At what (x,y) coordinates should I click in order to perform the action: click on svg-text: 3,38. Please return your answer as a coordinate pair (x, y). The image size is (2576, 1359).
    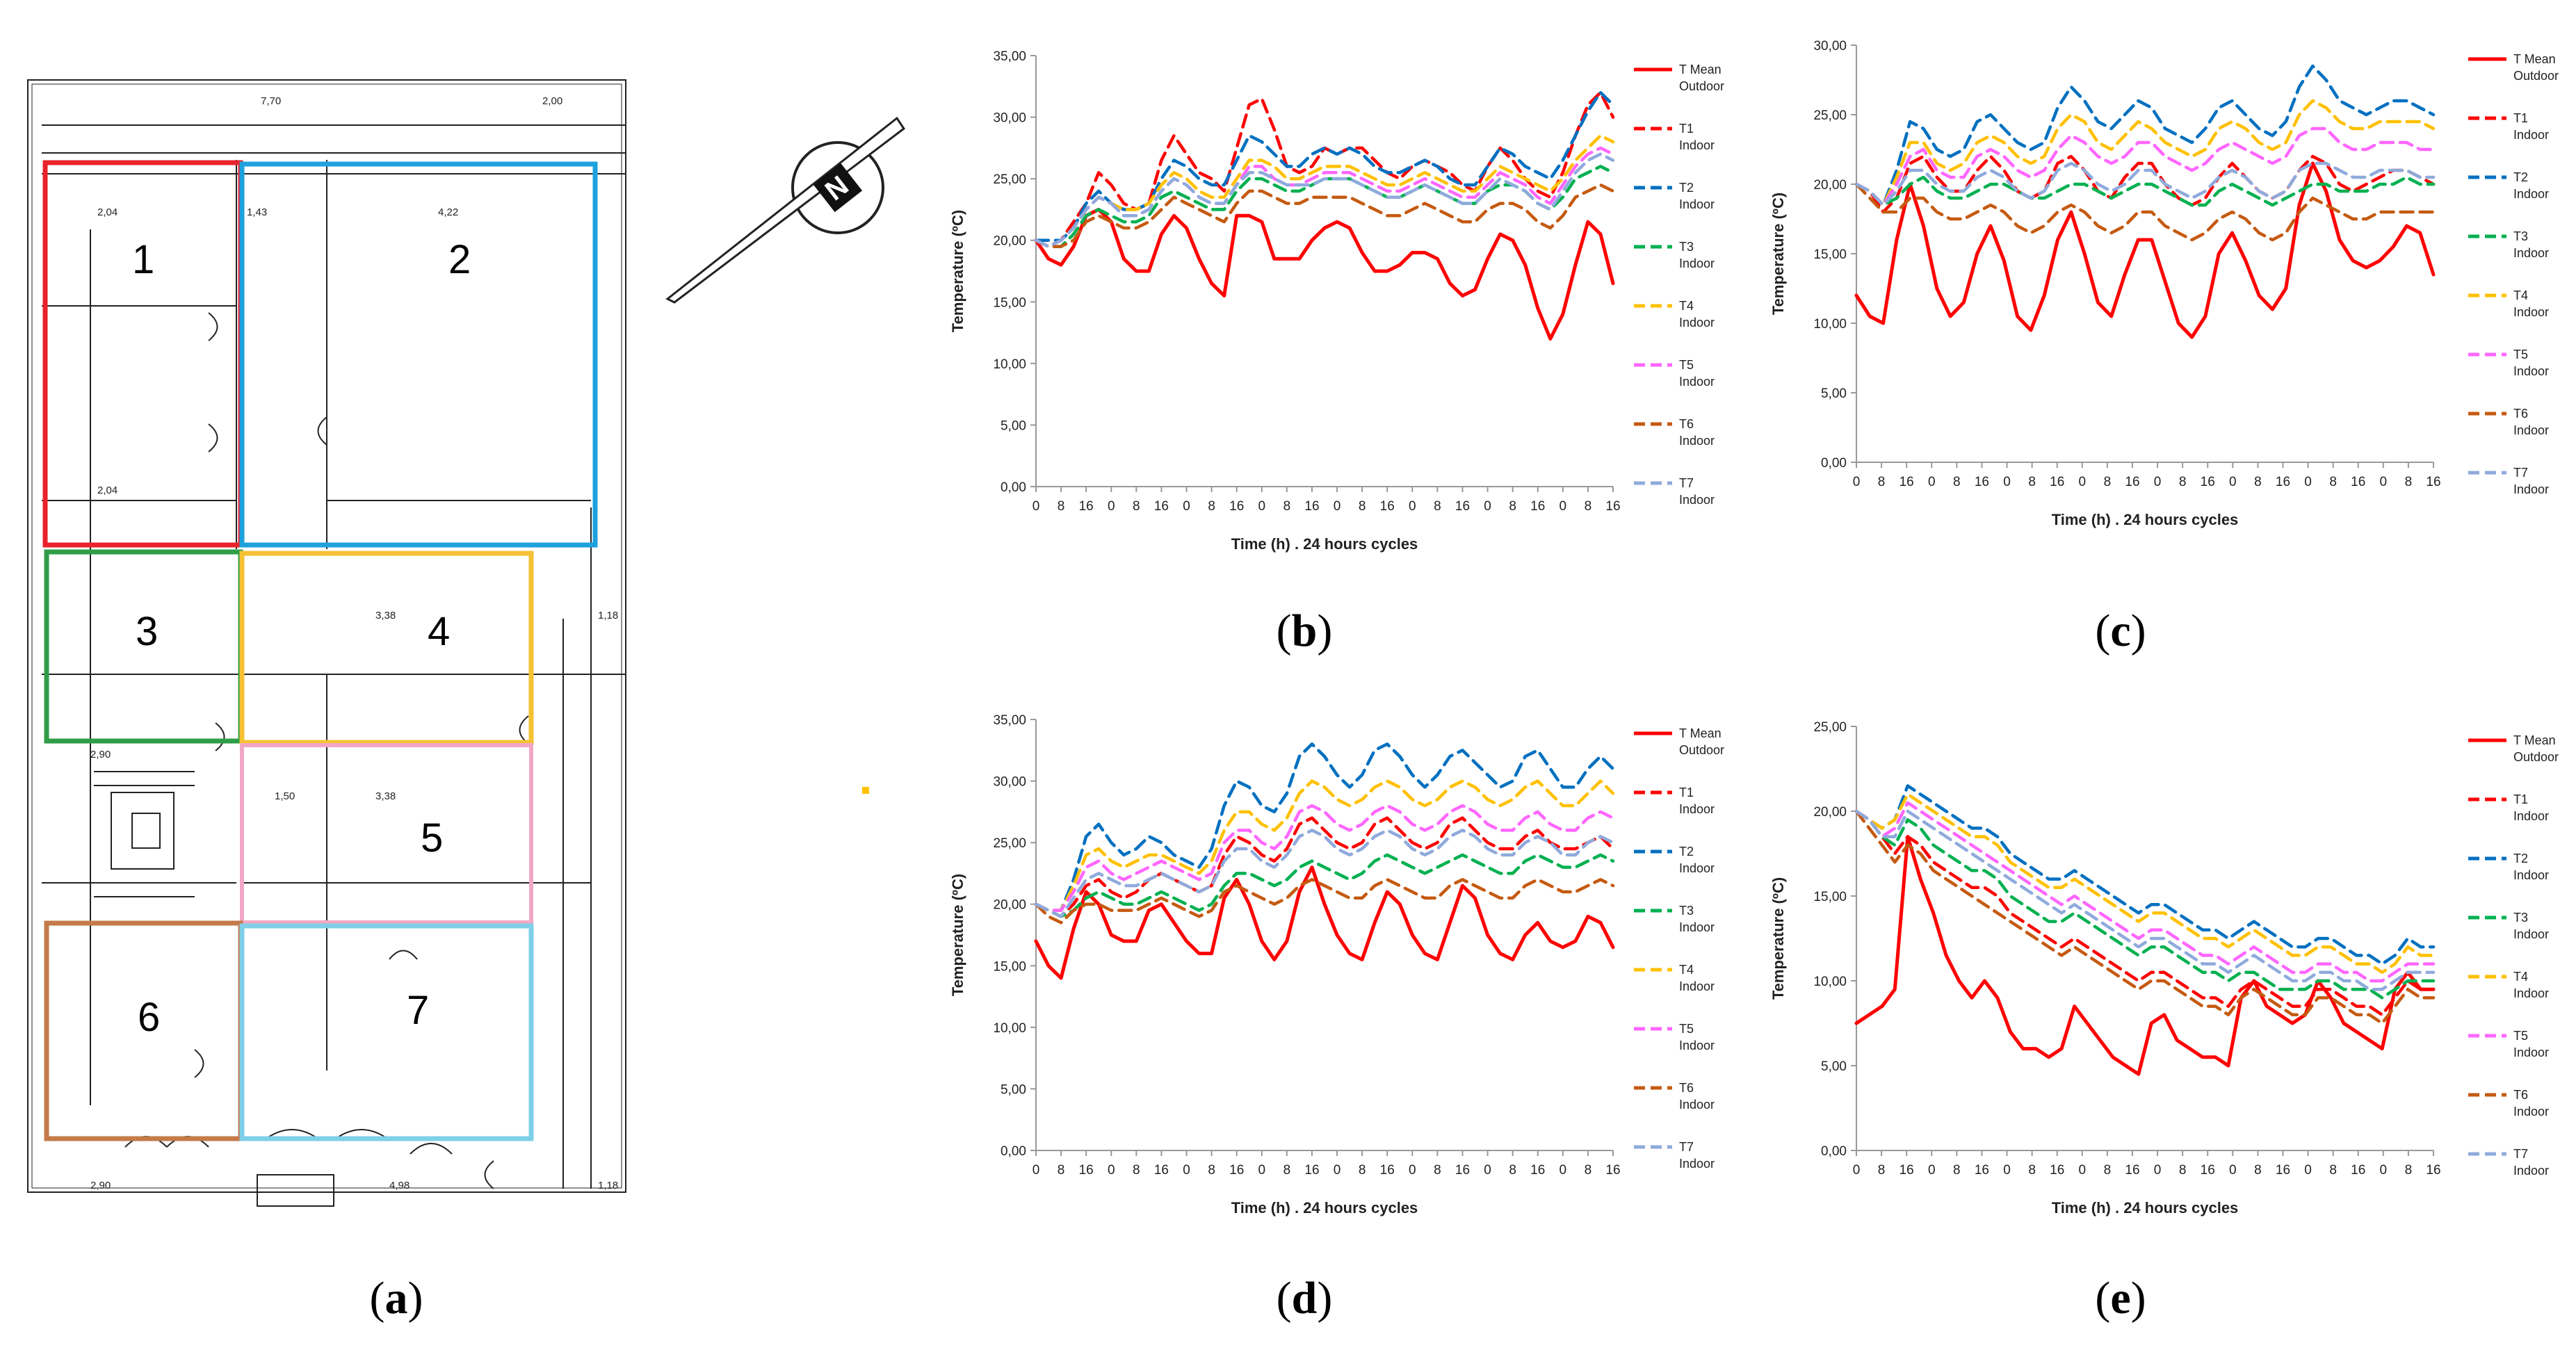
    Looking at the image, I should click on (385, 796).